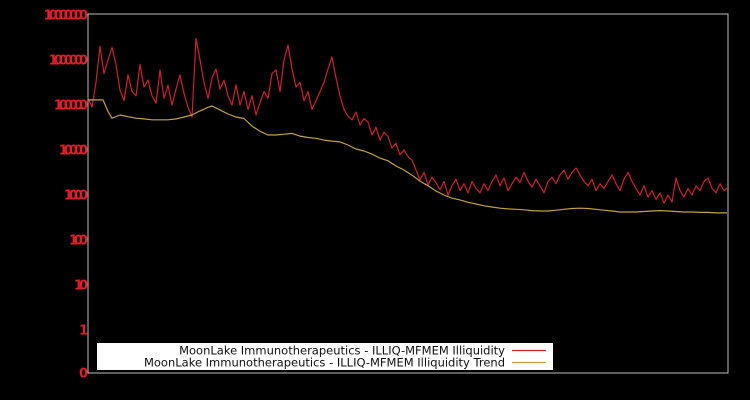 The height and width of the screenshot is (400, 750). Describe the element at coordinates (71, 106) in the screenshot. I see `y-tick-label: 100000` at that location.